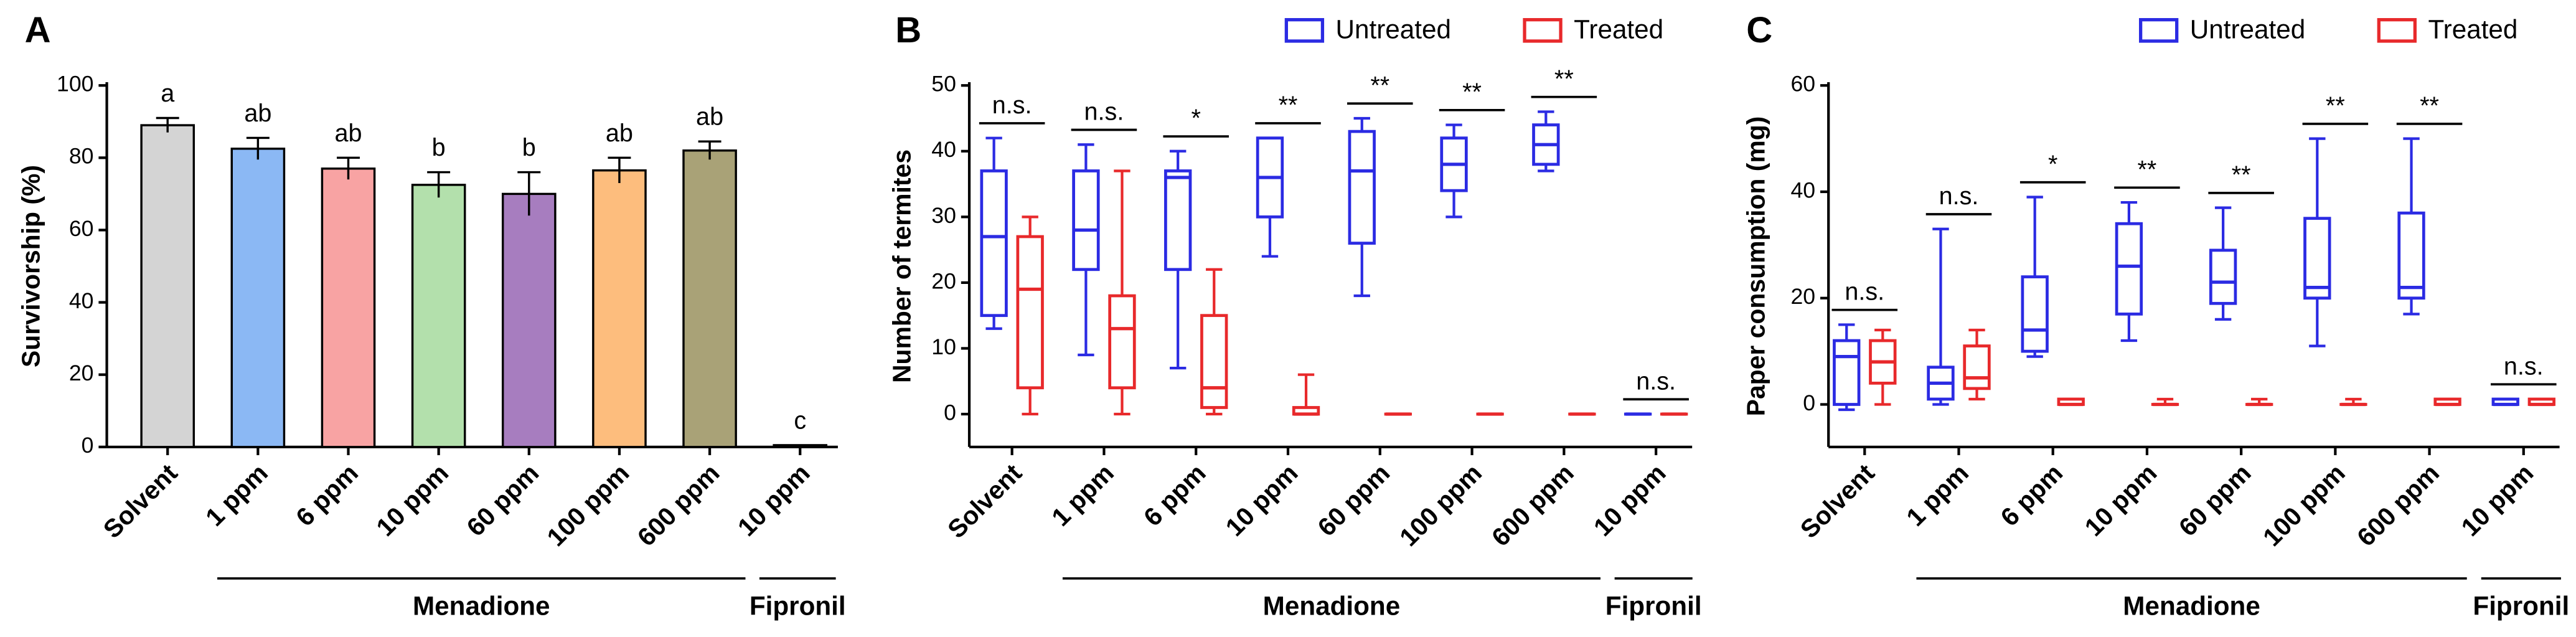  I want to click on panel-label: C, so click(1759, 30).